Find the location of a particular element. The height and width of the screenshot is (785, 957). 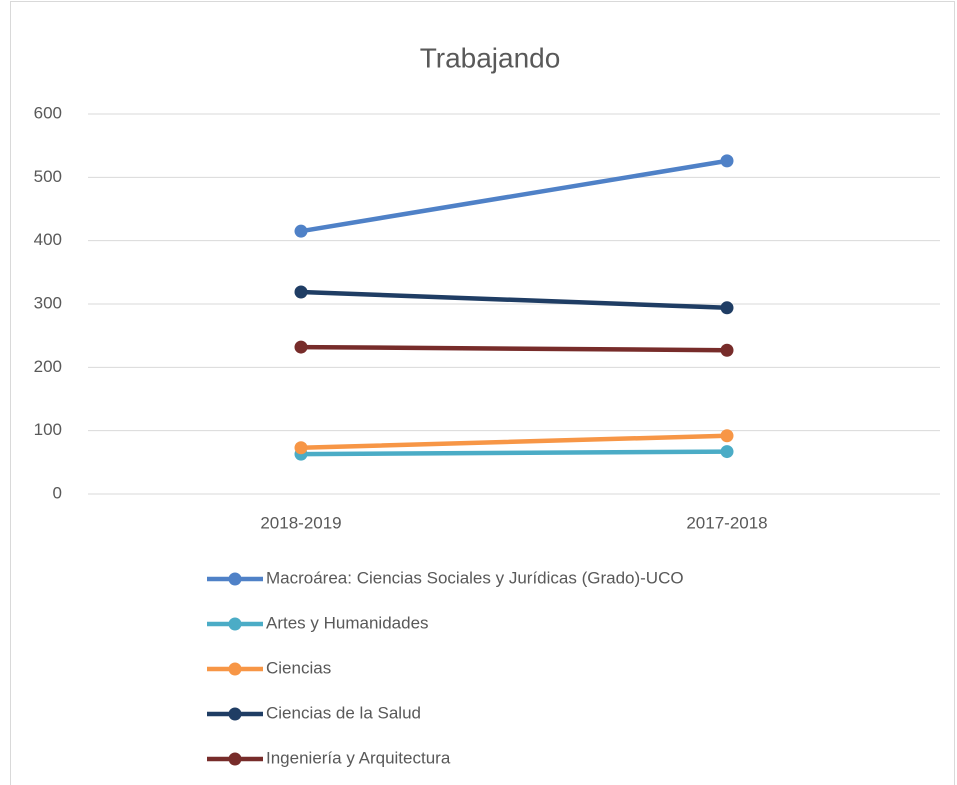

y-tick-label: 200 is located at coordinates (48, 366).